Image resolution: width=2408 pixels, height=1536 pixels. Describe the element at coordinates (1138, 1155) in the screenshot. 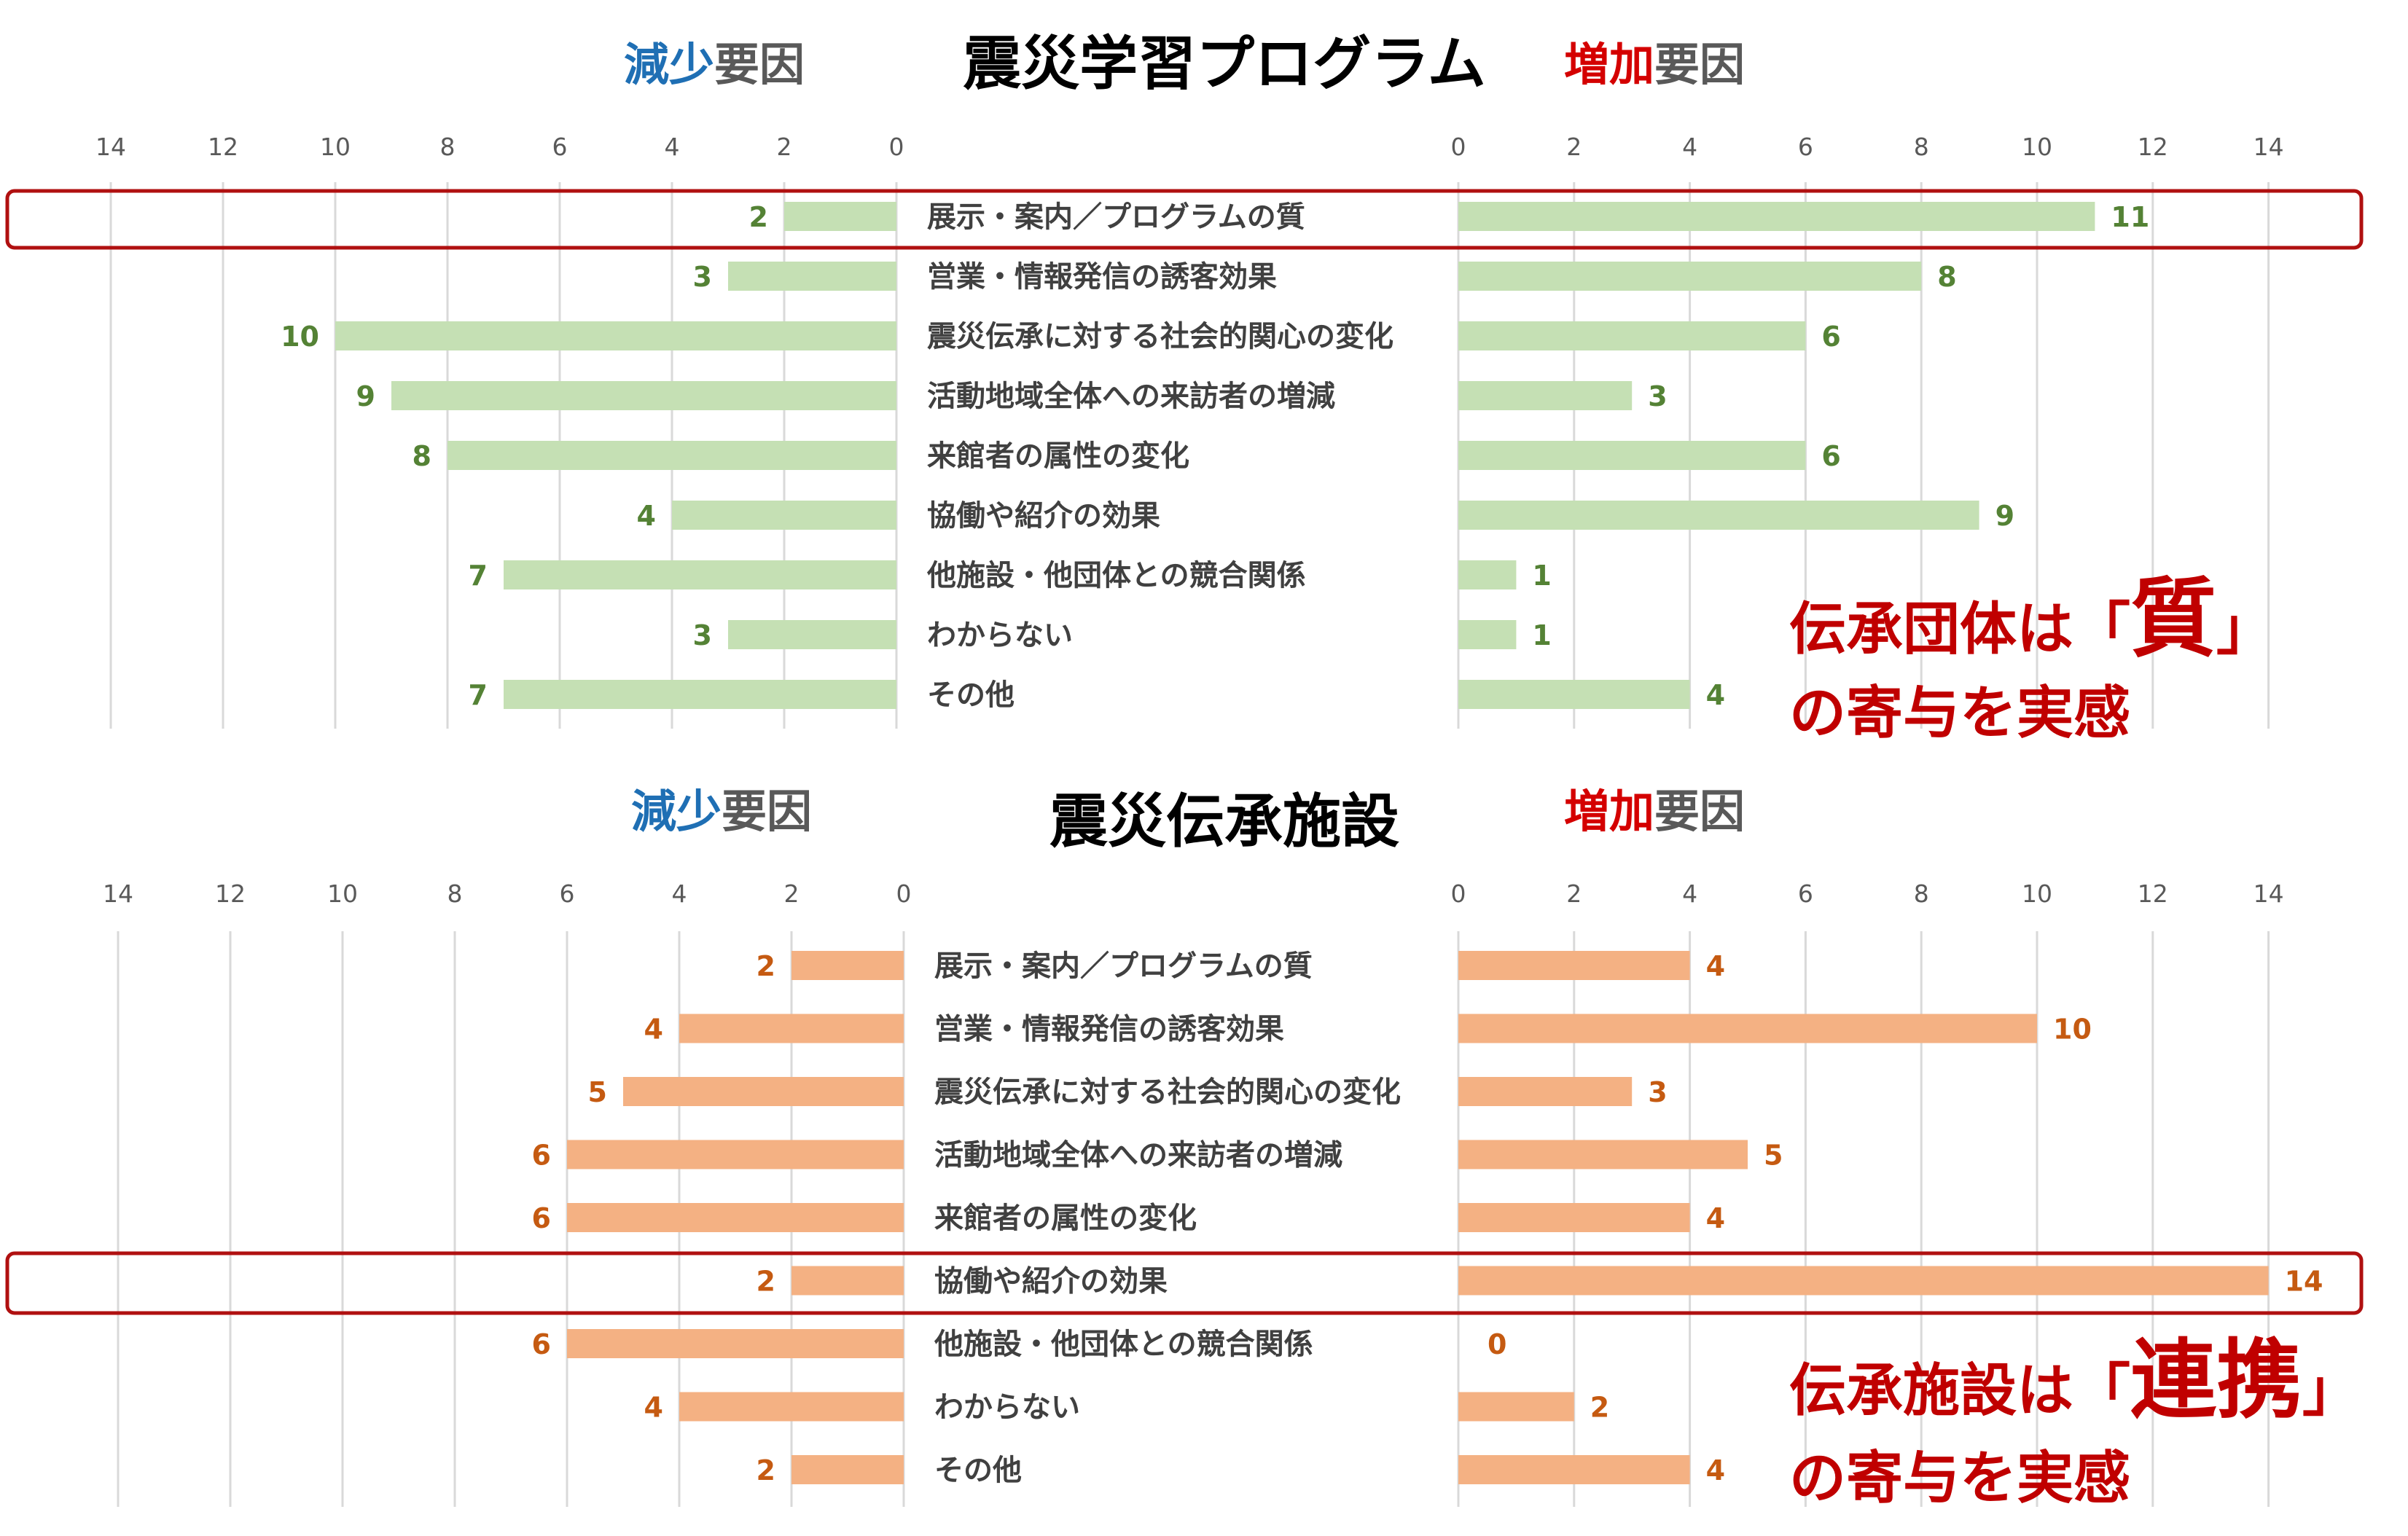

I see `category-label: 活動地域全体への来訪者の増減` at that location.